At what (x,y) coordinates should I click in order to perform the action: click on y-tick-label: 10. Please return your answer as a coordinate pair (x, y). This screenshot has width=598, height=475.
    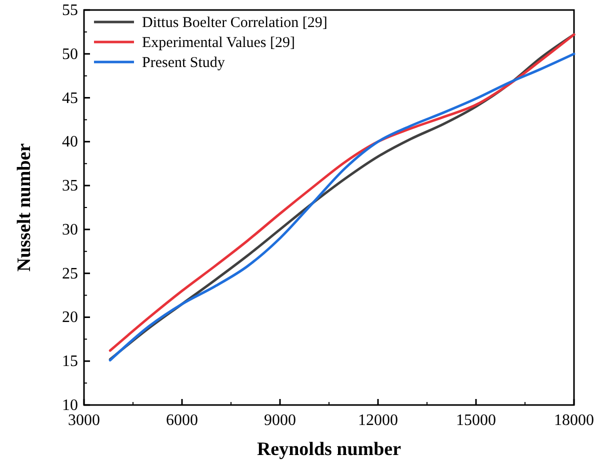
    Looking at the image, I should click on (70, 405).